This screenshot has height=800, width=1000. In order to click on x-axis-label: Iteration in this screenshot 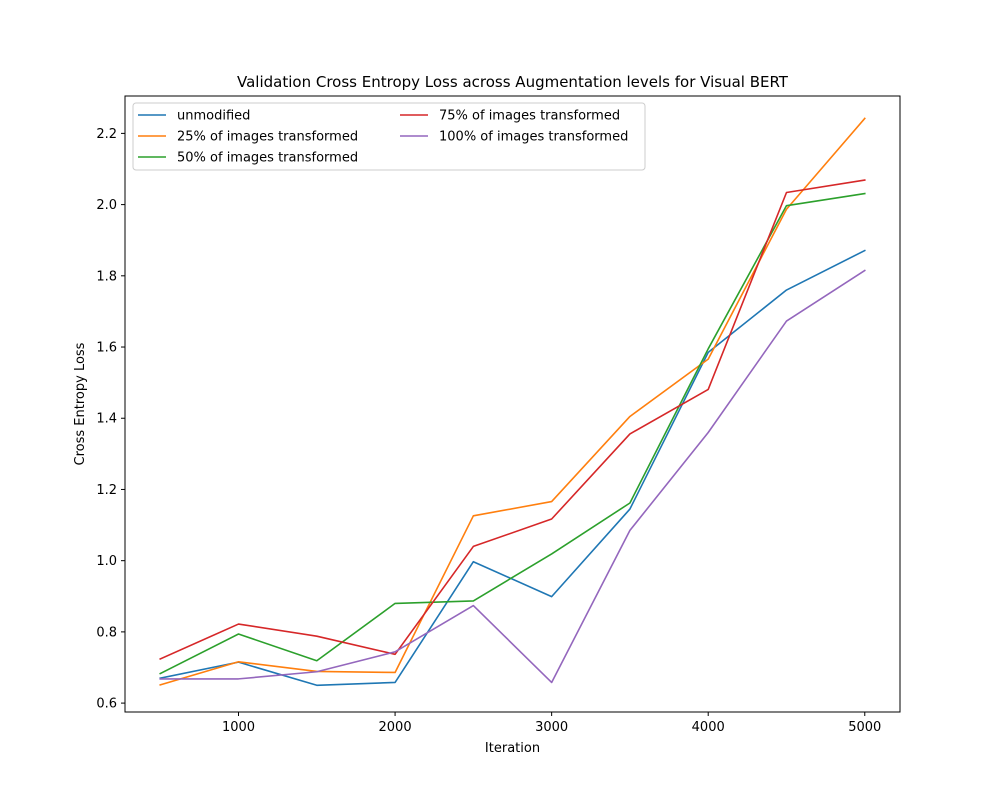, I will do `click(512, 748)`.